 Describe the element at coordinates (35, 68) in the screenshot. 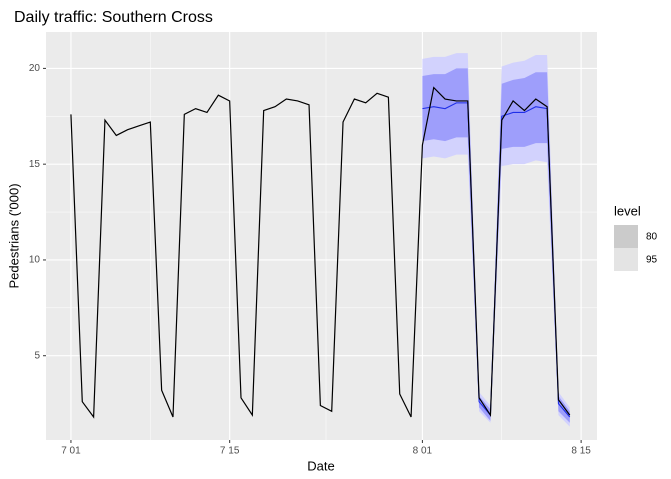

I see `y-tick-label: 20` at that location.